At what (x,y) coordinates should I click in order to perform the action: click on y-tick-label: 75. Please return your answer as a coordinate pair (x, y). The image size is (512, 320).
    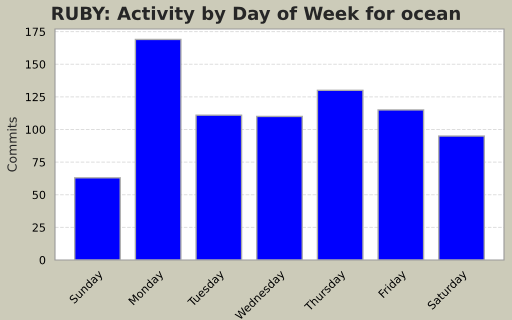
    Looking at the image, I should click on (38, 162).